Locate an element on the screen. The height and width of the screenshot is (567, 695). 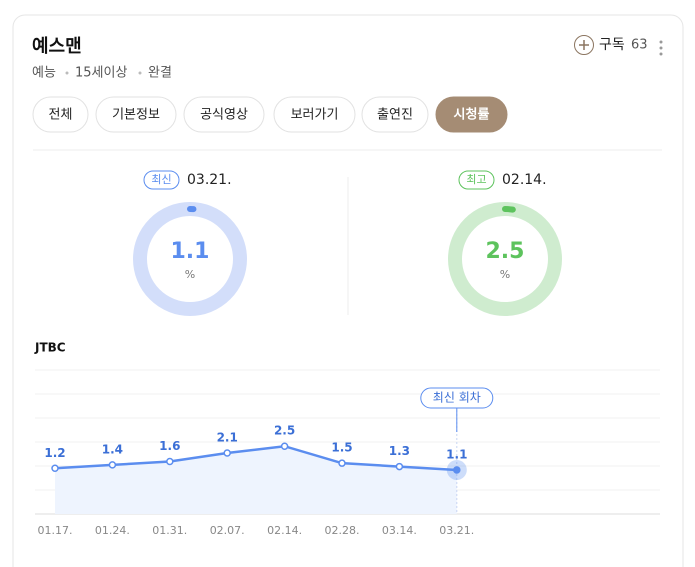
plus is located at coordinates (584, 45).